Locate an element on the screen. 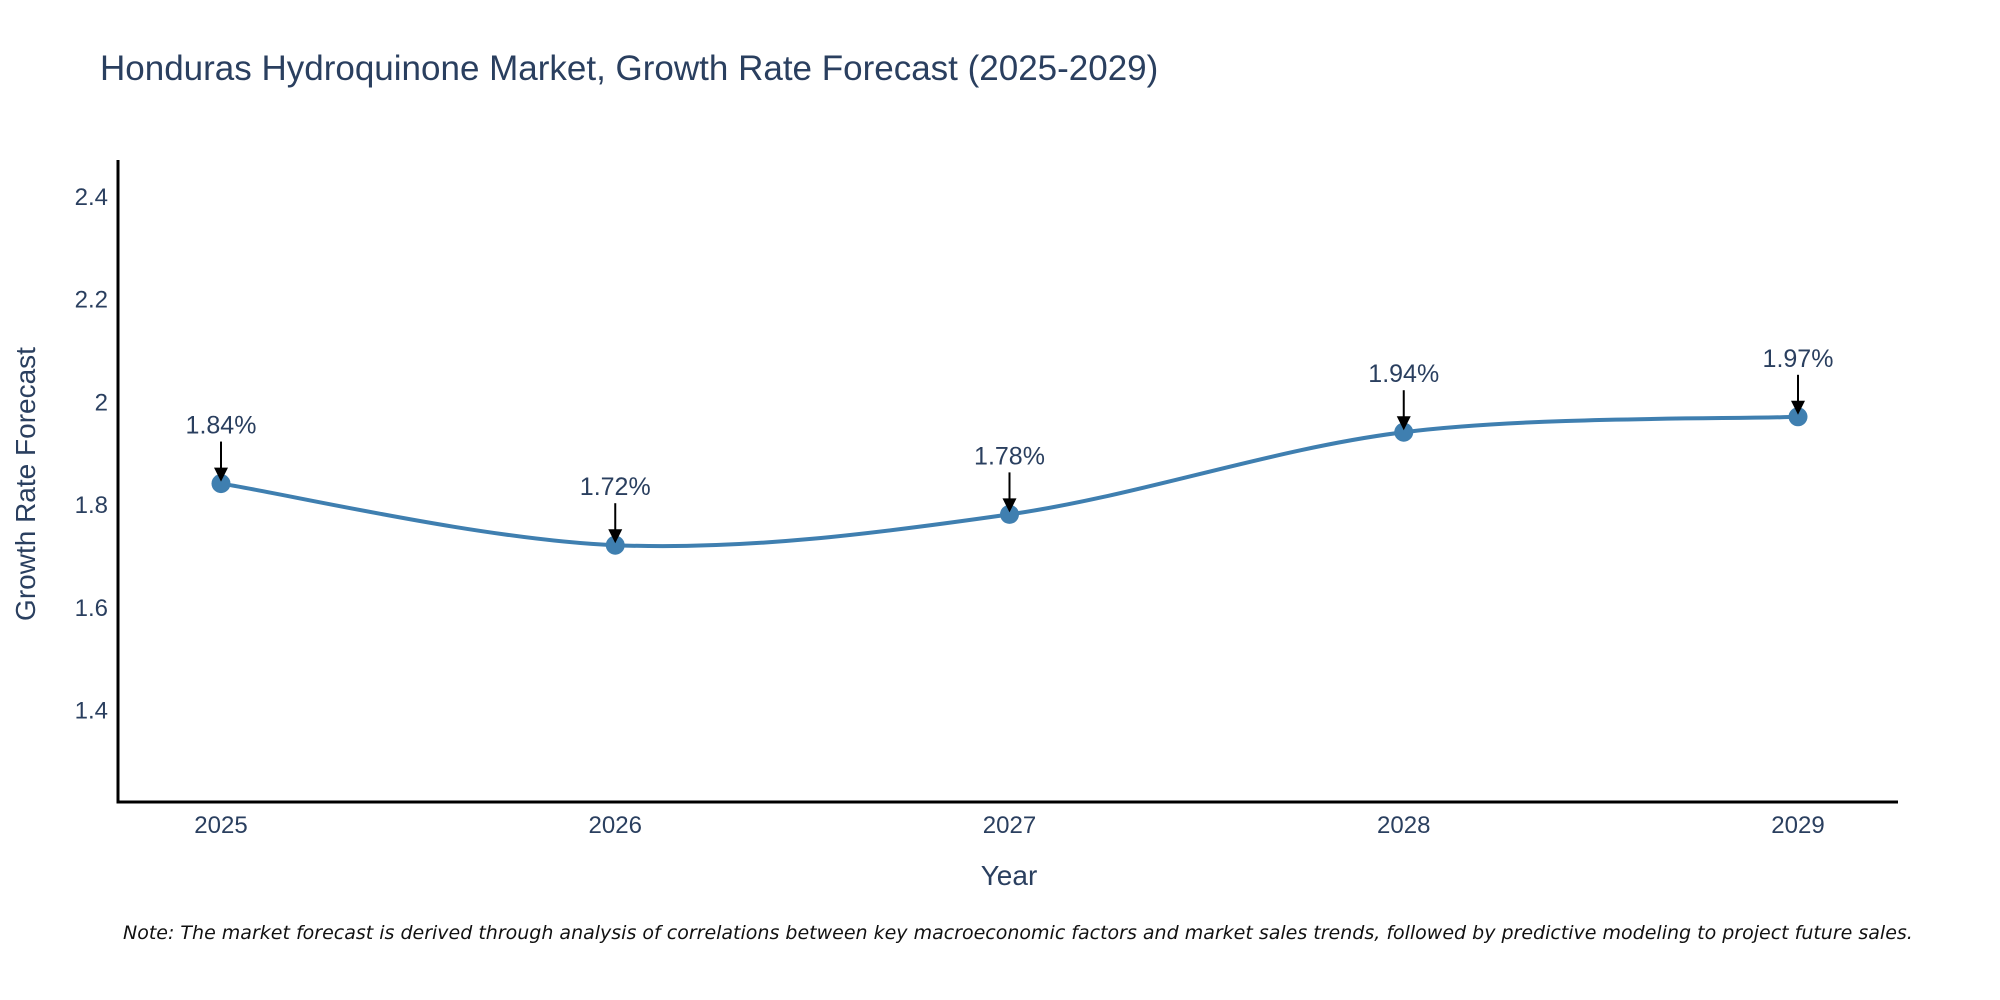 The height and width of the screenshot is (1000, 2000). y-tick-label: 1.8 is located at coordinates (91, 505).